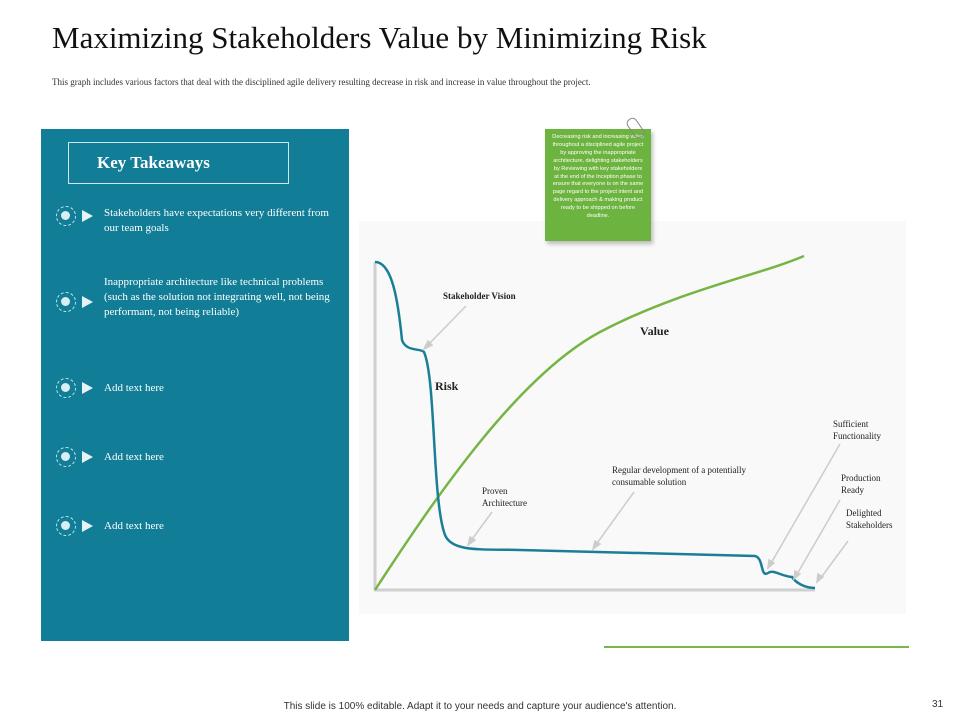  I want to click on key-takeaways-heading-box: Key Takeaways, so click(178, 163).